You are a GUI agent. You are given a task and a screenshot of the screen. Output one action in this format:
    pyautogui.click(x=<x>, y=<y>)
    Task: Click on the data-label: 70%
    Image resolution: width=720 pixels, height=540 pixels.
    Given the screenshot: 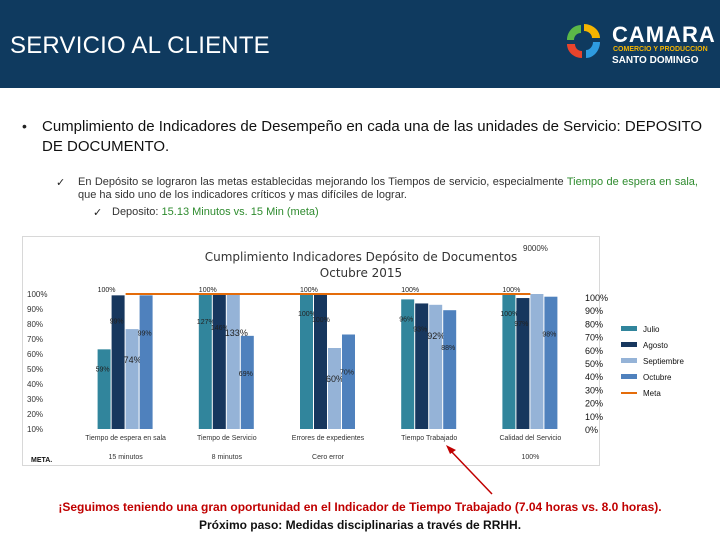 What is the action you would take?
    pyautogui.click(x=347, y=373)
    